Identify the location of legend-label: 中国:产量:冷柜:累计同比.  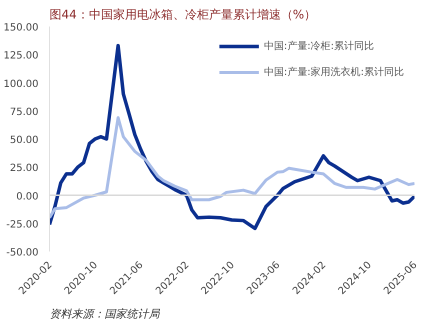
(319, 46).